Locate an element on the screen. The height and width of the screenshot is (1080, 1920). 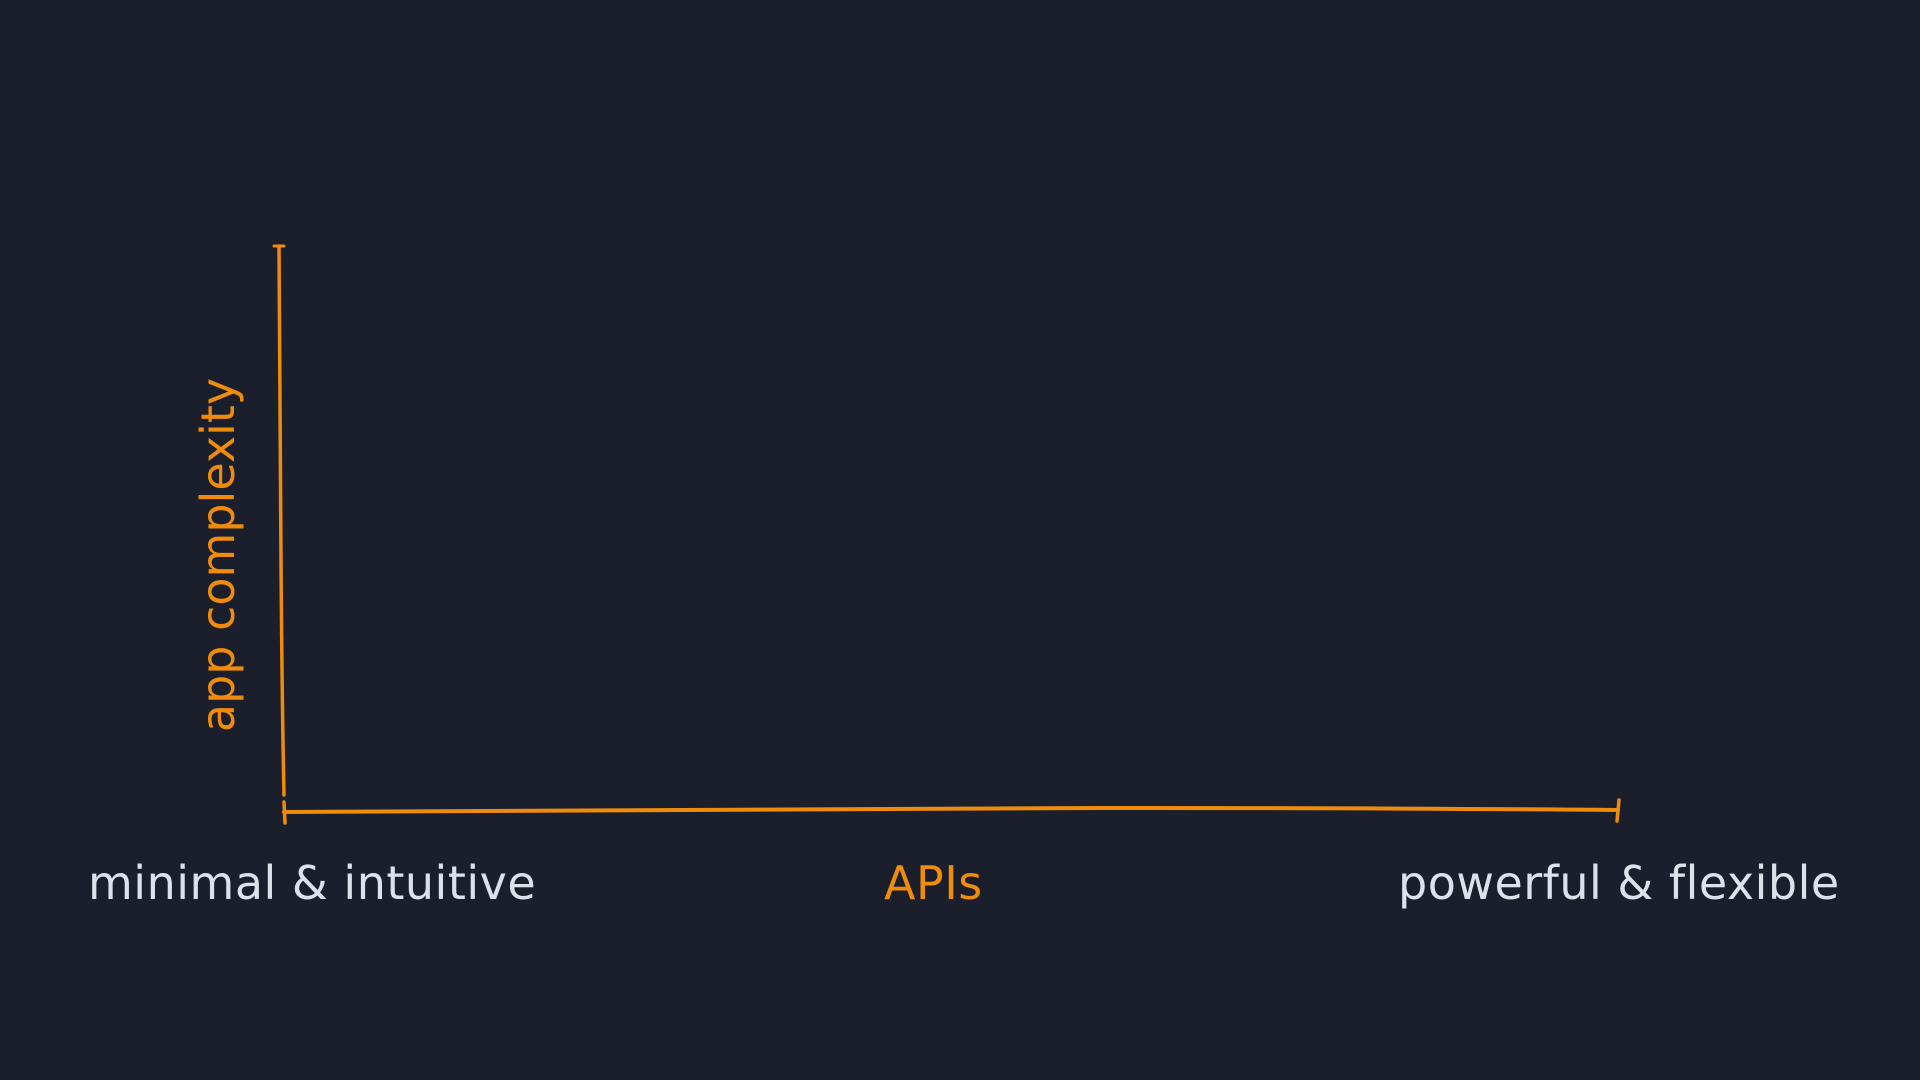
x-axis-right-label: powerful & flexible is located at coordinates (1619, 883).